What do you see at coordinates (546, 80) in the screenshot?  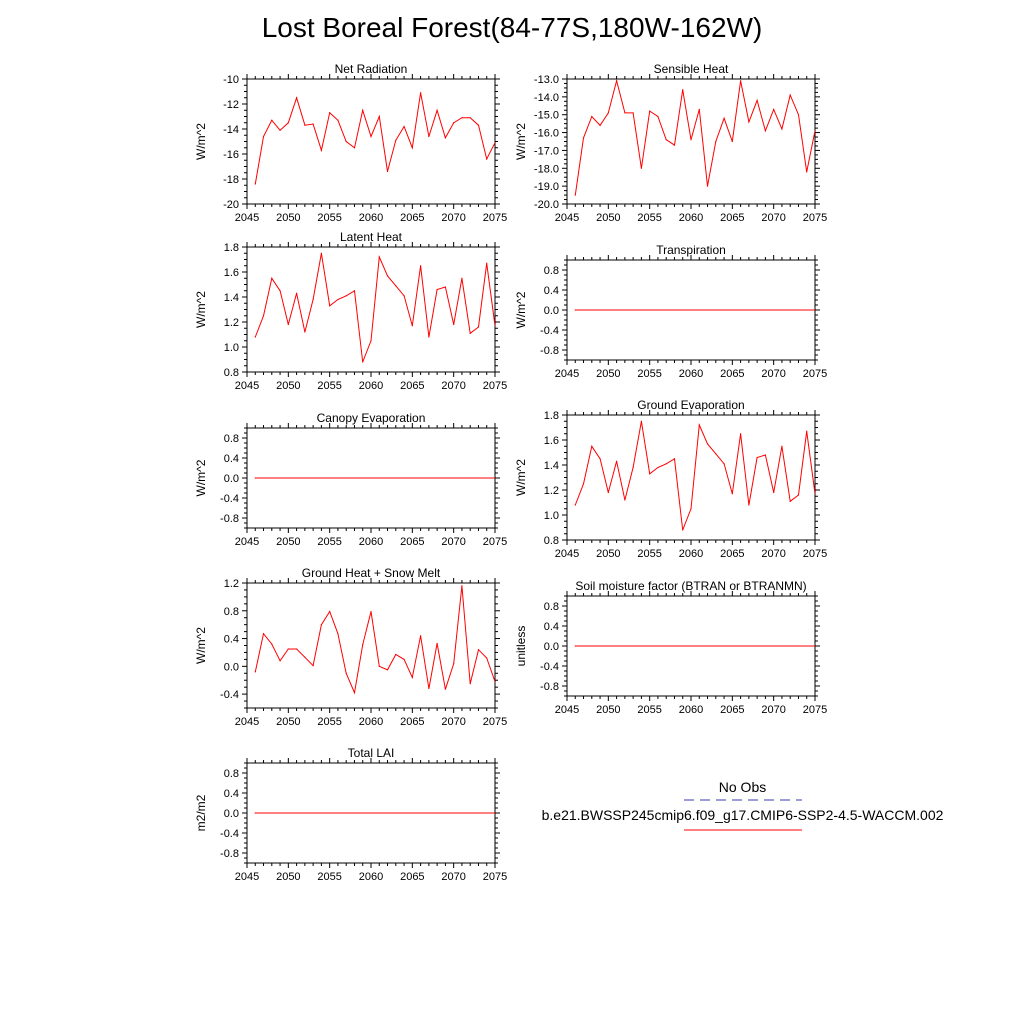 I see `y-tick-label: -13.0` at bounding box center [546, 80].